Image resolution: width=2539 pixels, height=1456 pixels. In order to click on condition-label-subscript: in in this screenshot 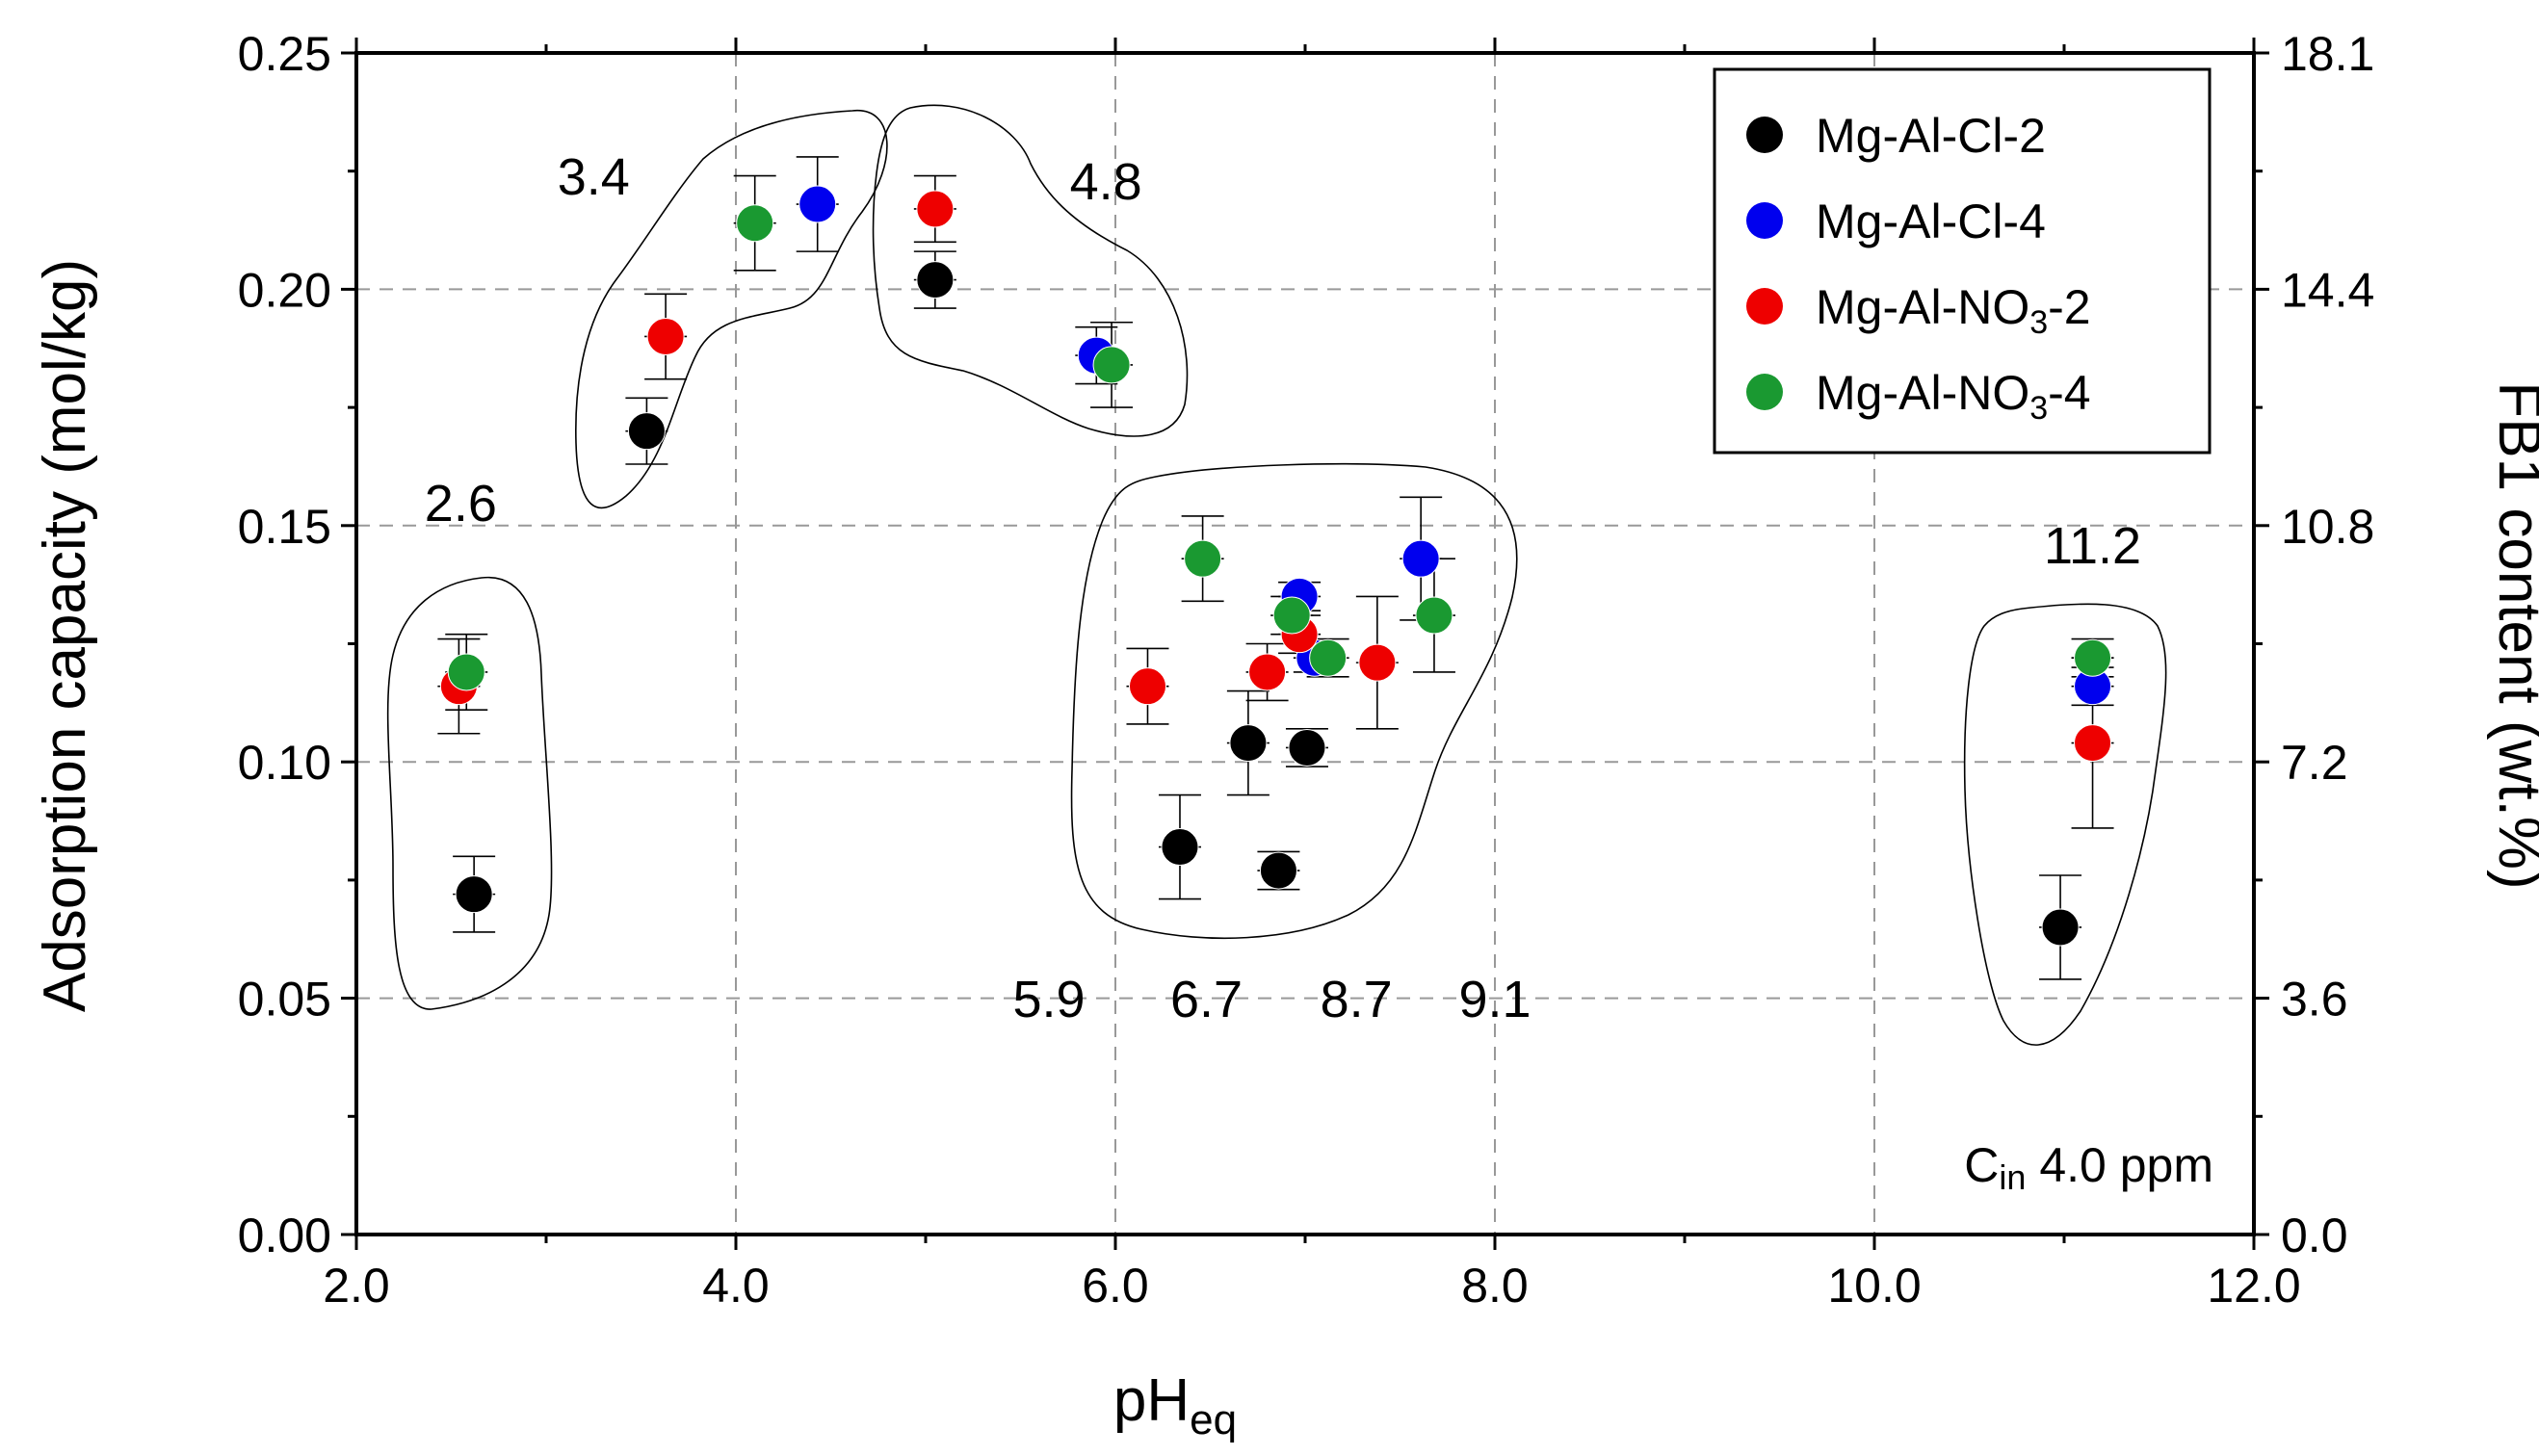, I will do `click(2012, 1177)`.